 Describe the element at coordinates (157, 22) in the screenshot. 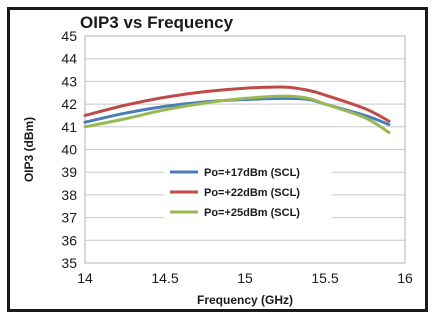

I see `chart-title: OIP3 vs Frequency` at that location.